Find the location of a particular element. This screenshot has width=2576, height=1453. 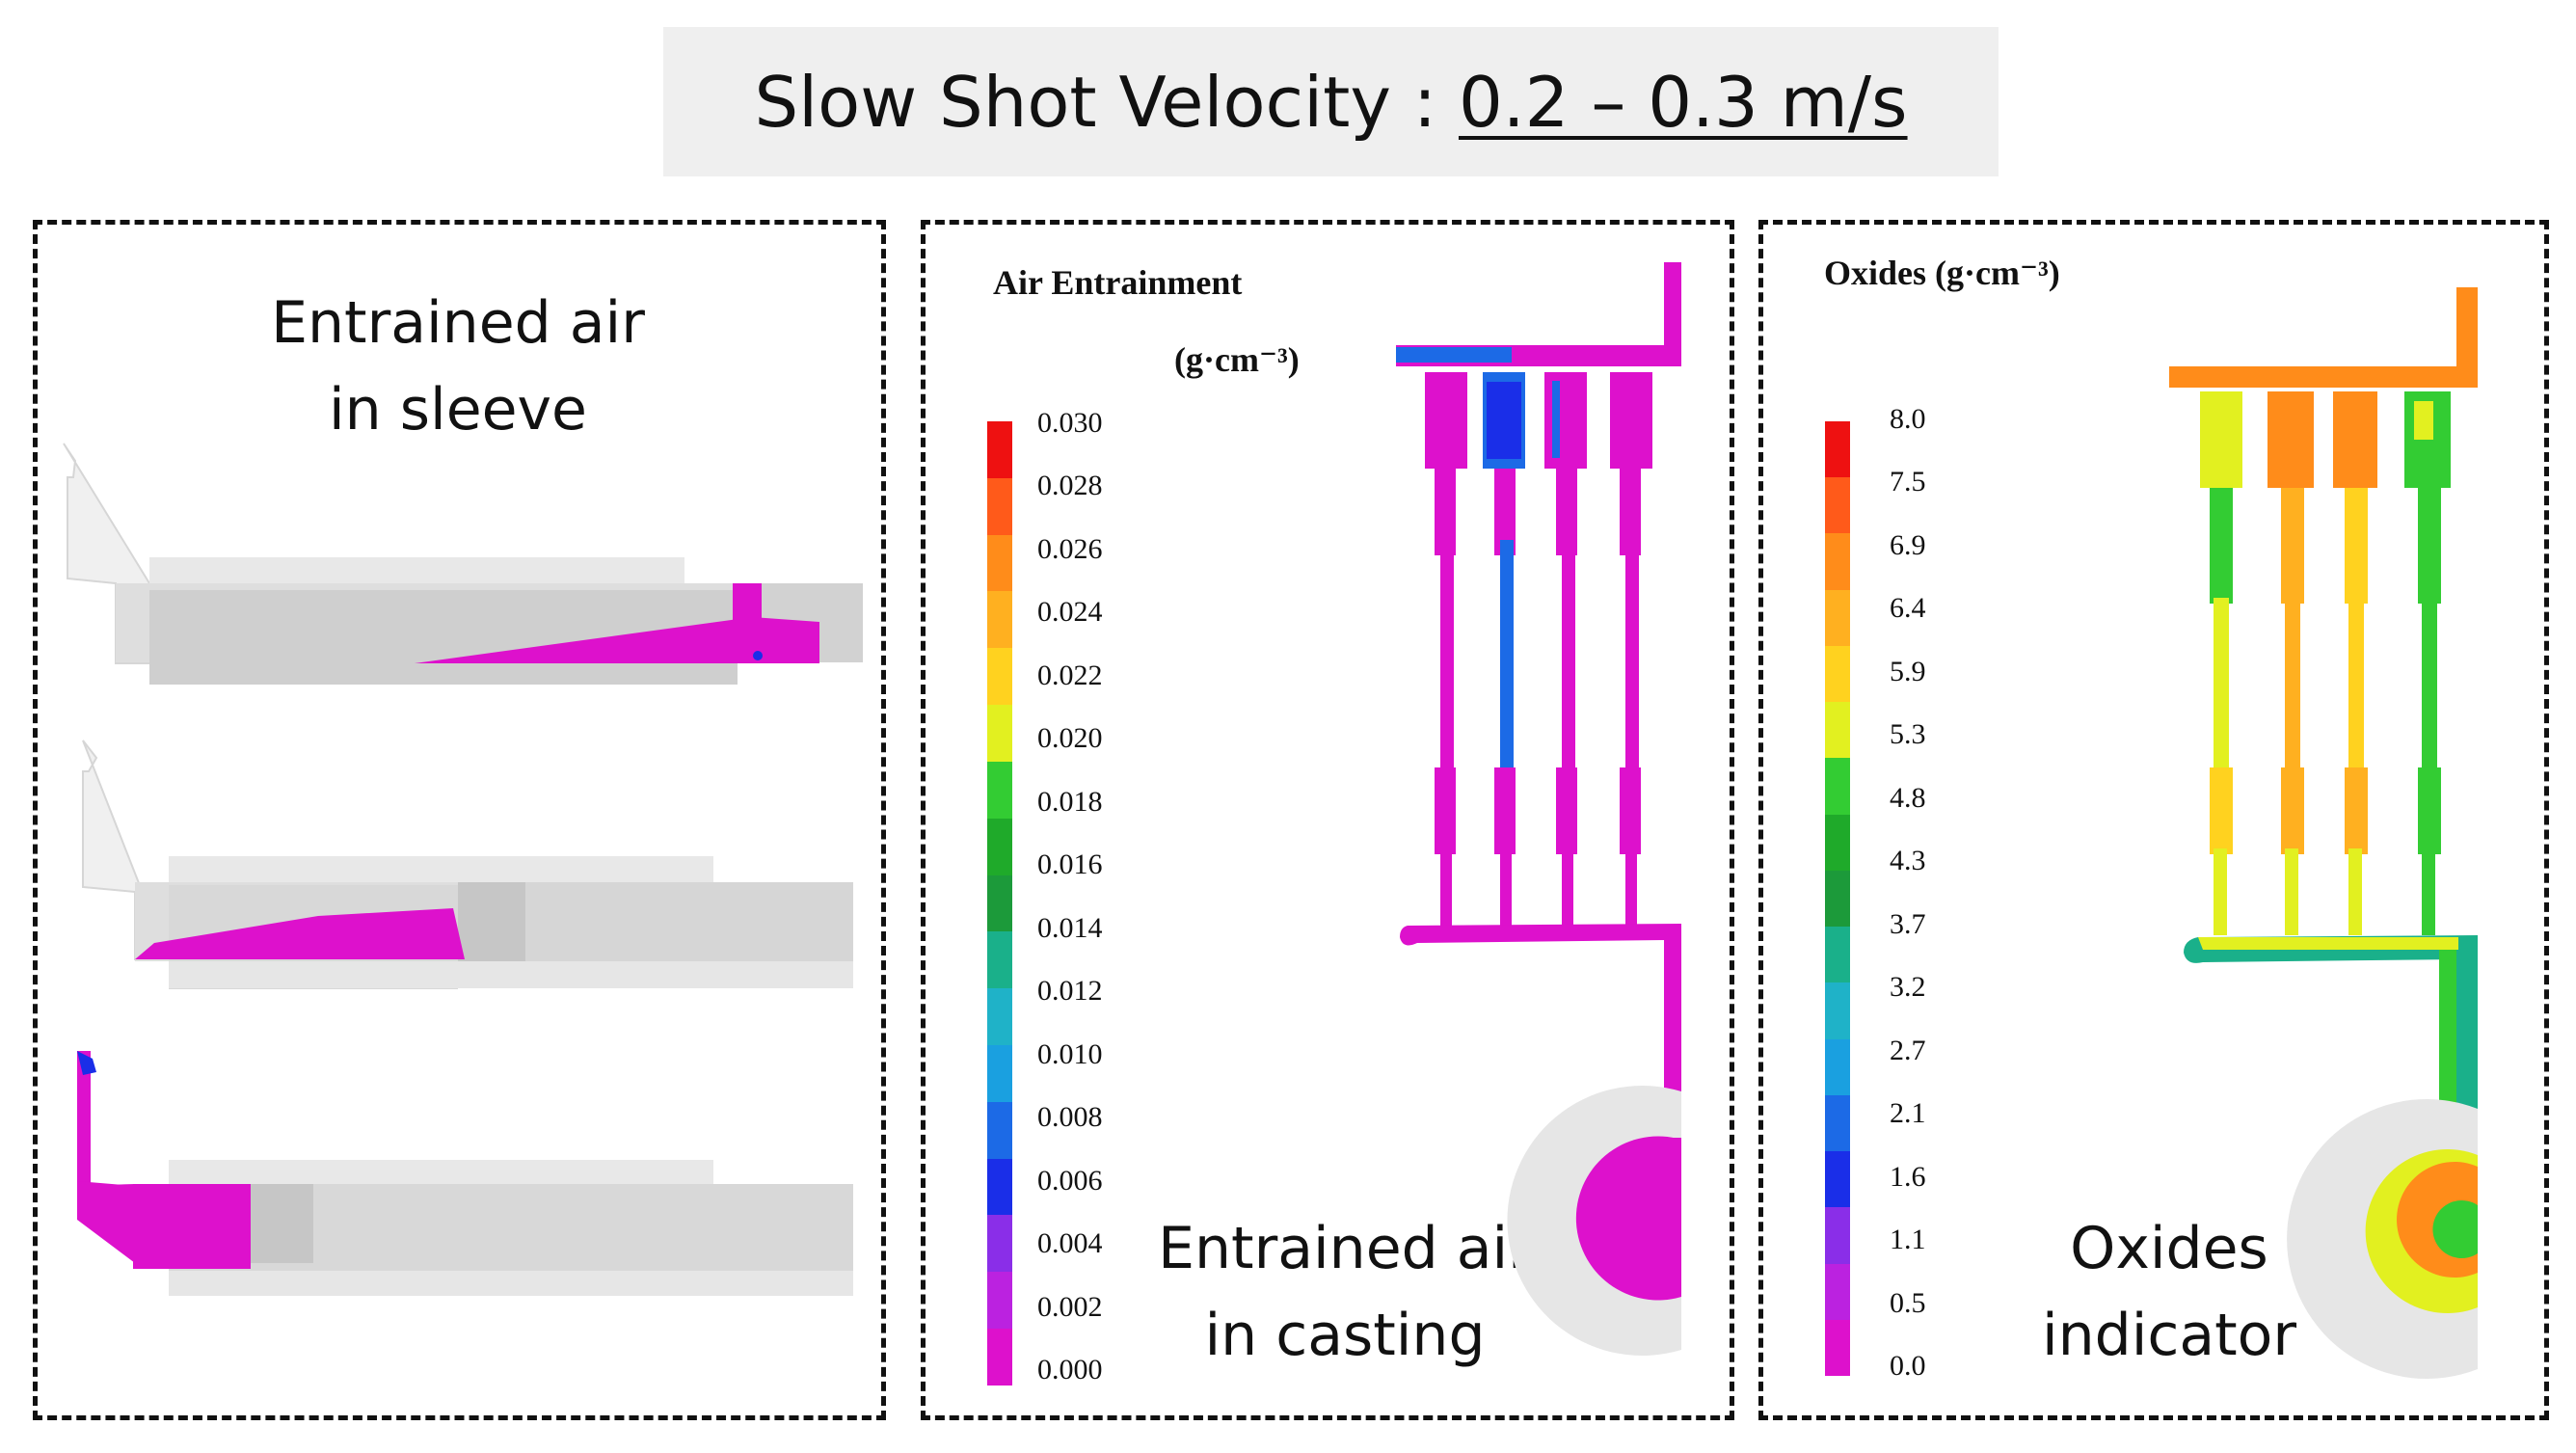

oxides-tick-label: 2.1 is located at coordinates (1908, 1113).